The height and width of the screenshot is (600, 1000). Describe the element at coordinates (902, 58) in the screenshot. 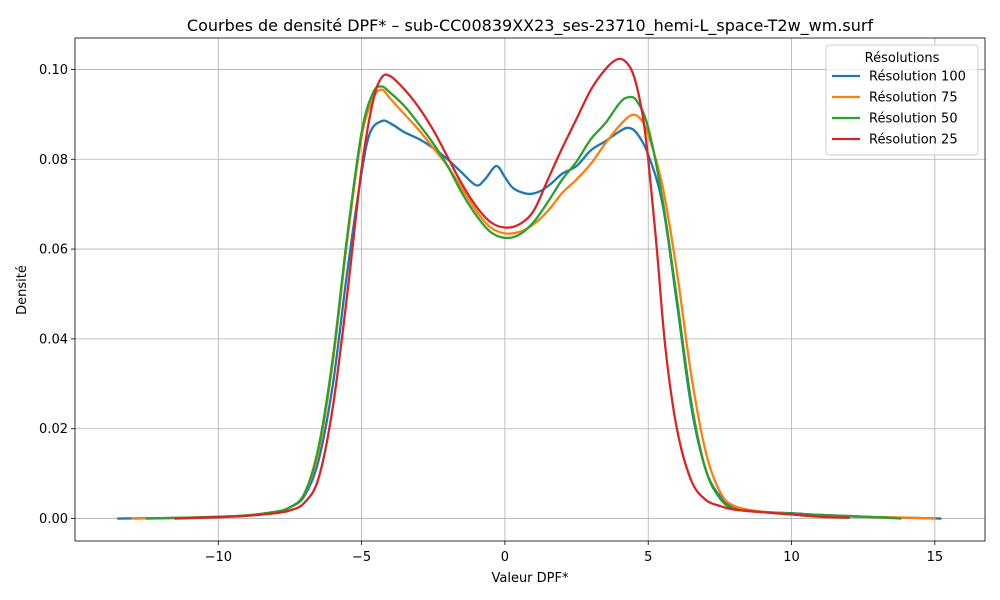

I see `legend-title: Résolutions` at that location.